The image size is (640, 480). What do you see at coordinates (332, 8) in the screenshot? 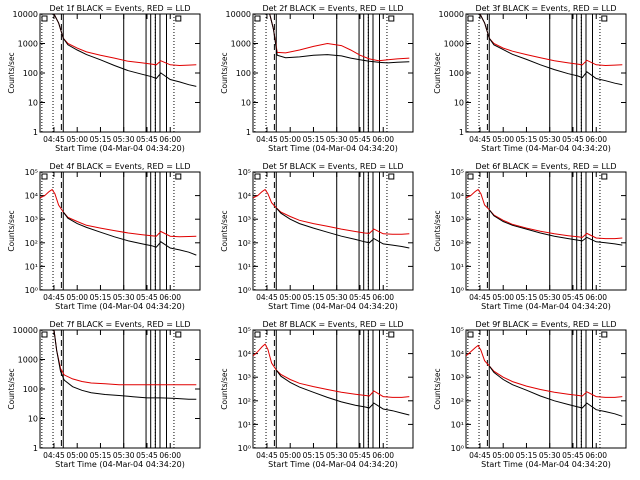
I see `panel-title: Det 2f BLACK = Events, RED = LLD` at bounding box center [332, 8].